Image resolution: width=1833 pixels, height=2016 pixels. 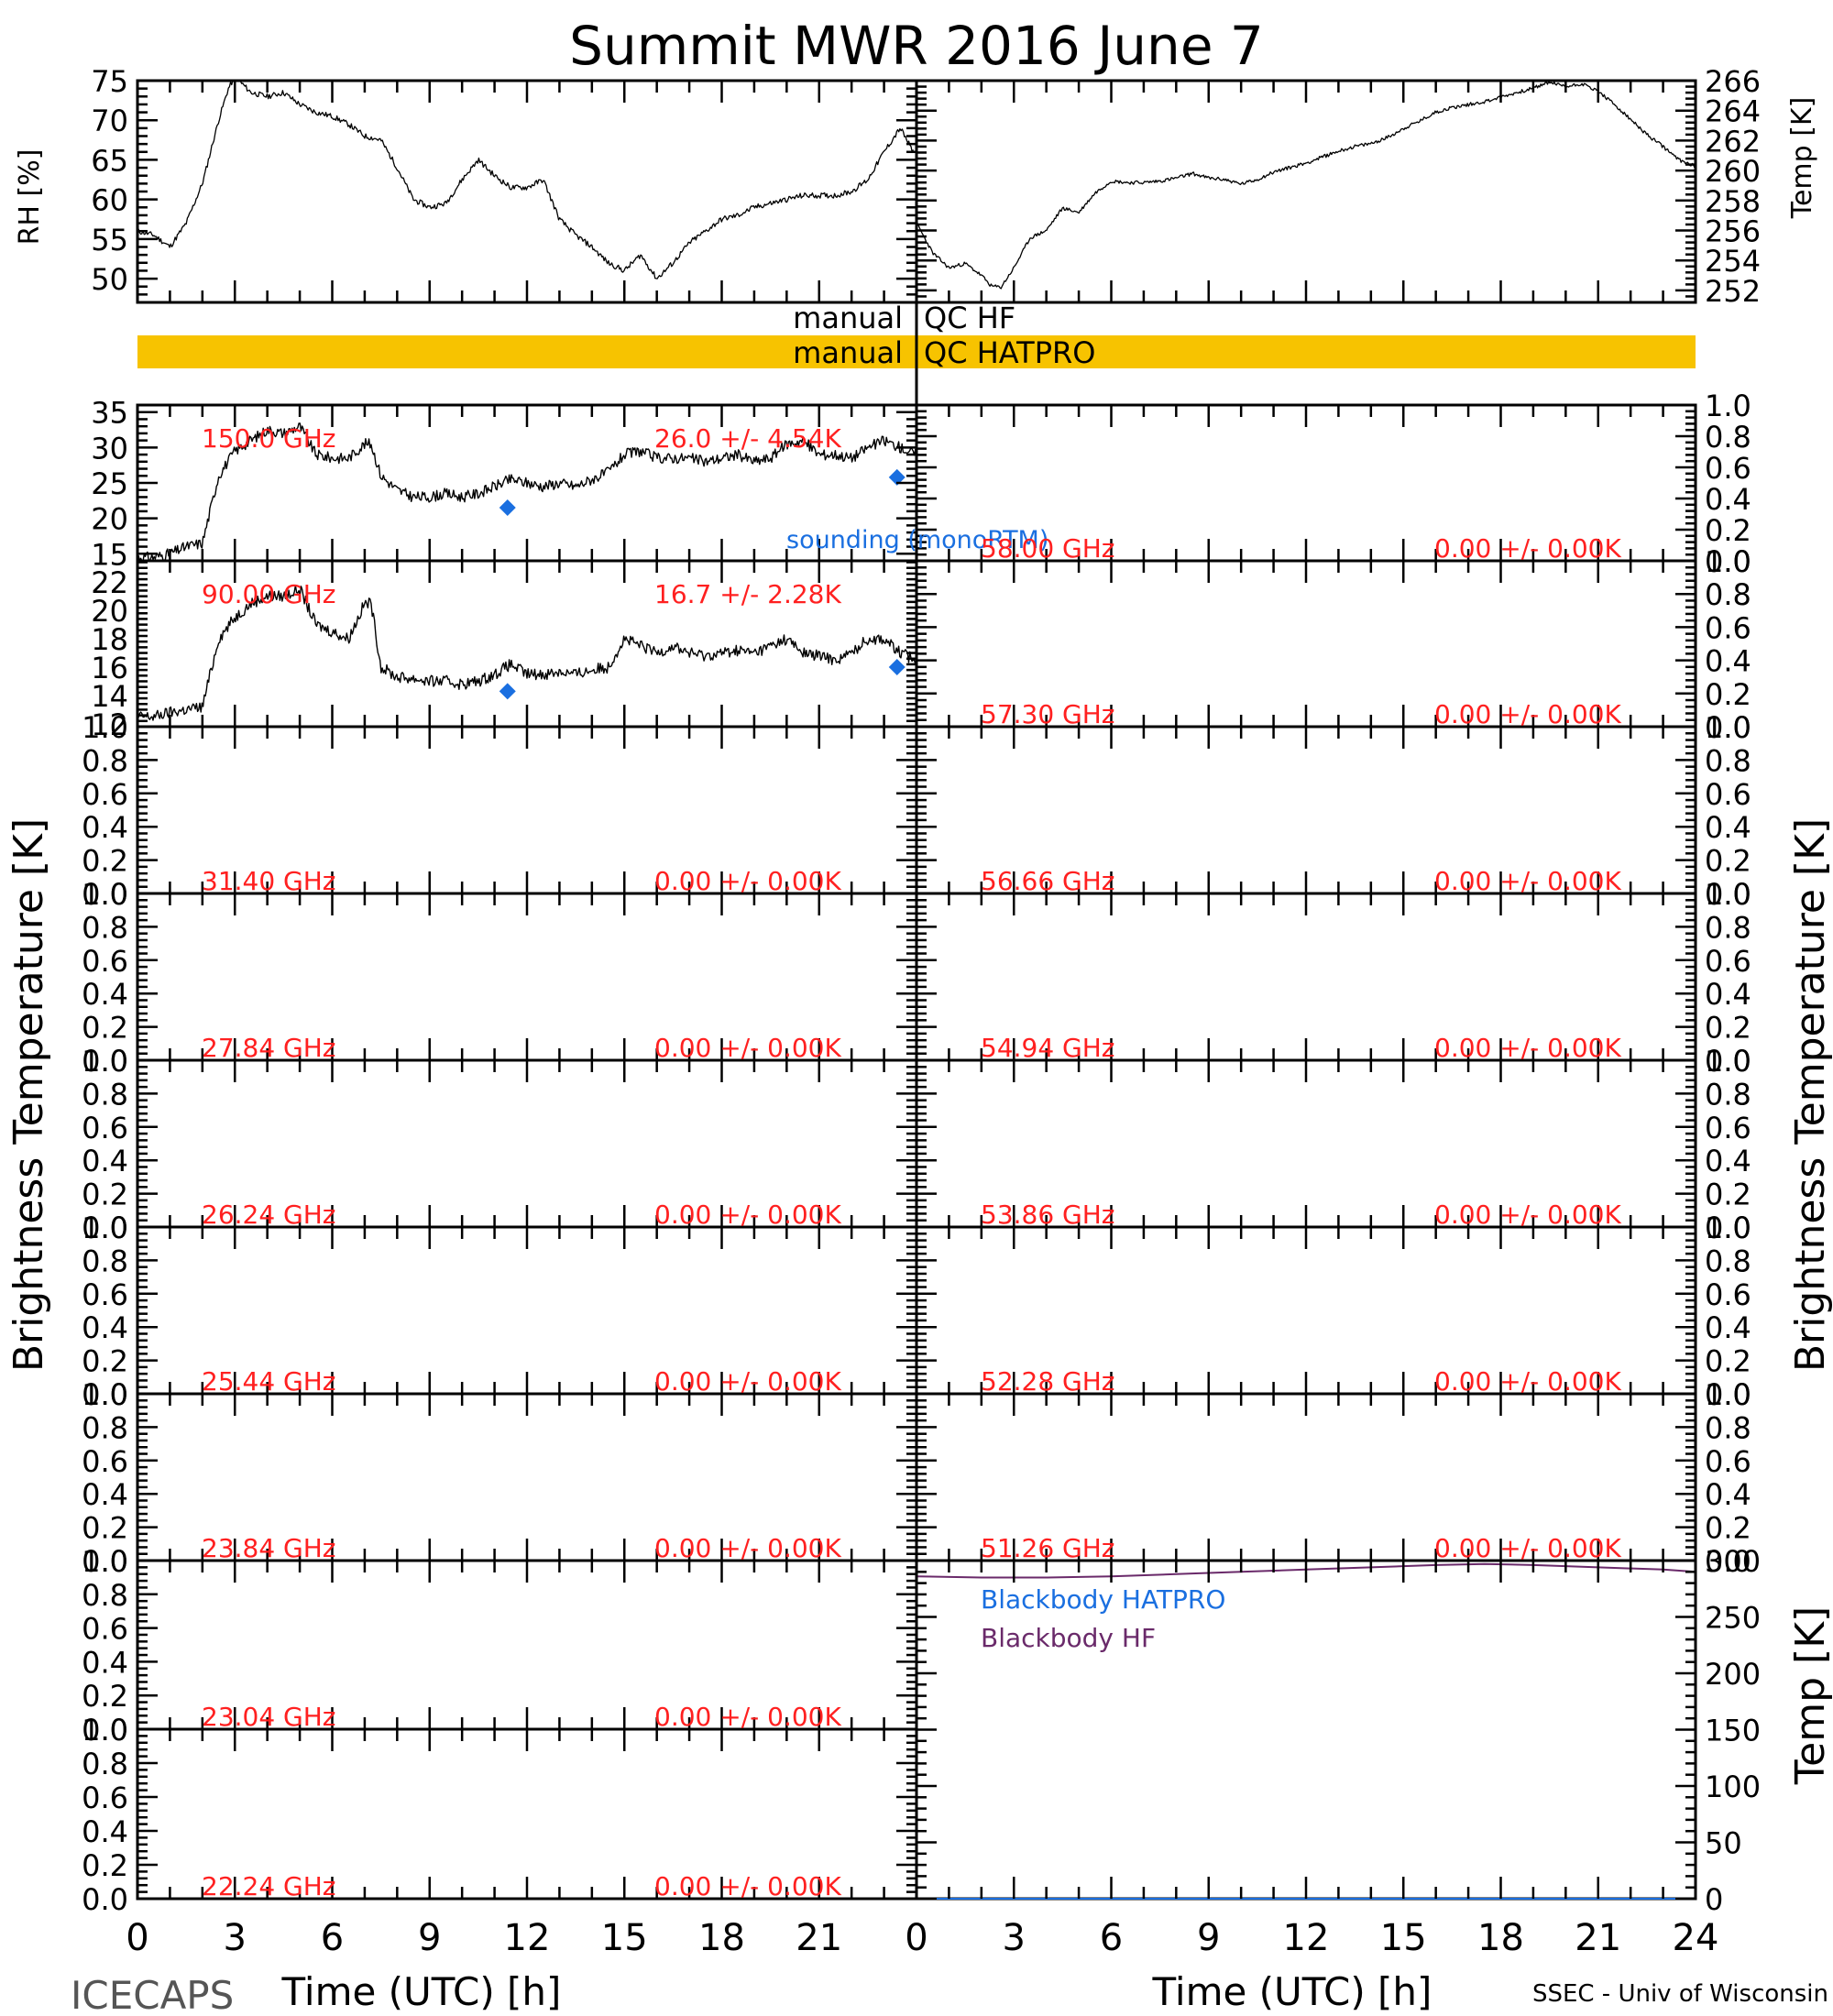 I want to click on x-tick-label: 3, so click(x=235, y=1938).